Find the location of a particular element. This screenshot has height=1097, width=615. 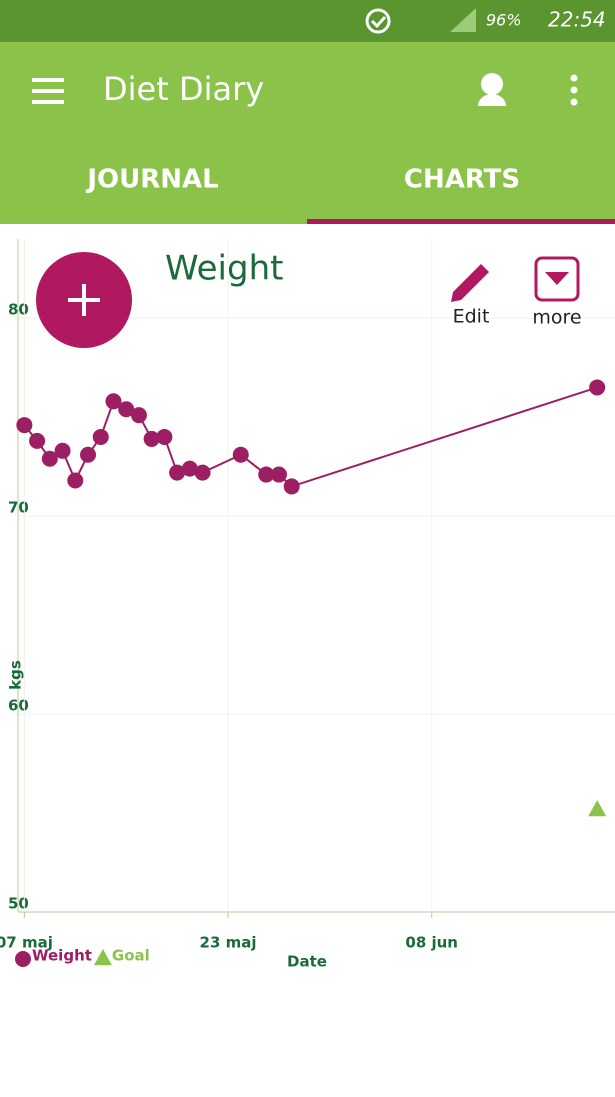

account-button is located at coordinates (492, 84).